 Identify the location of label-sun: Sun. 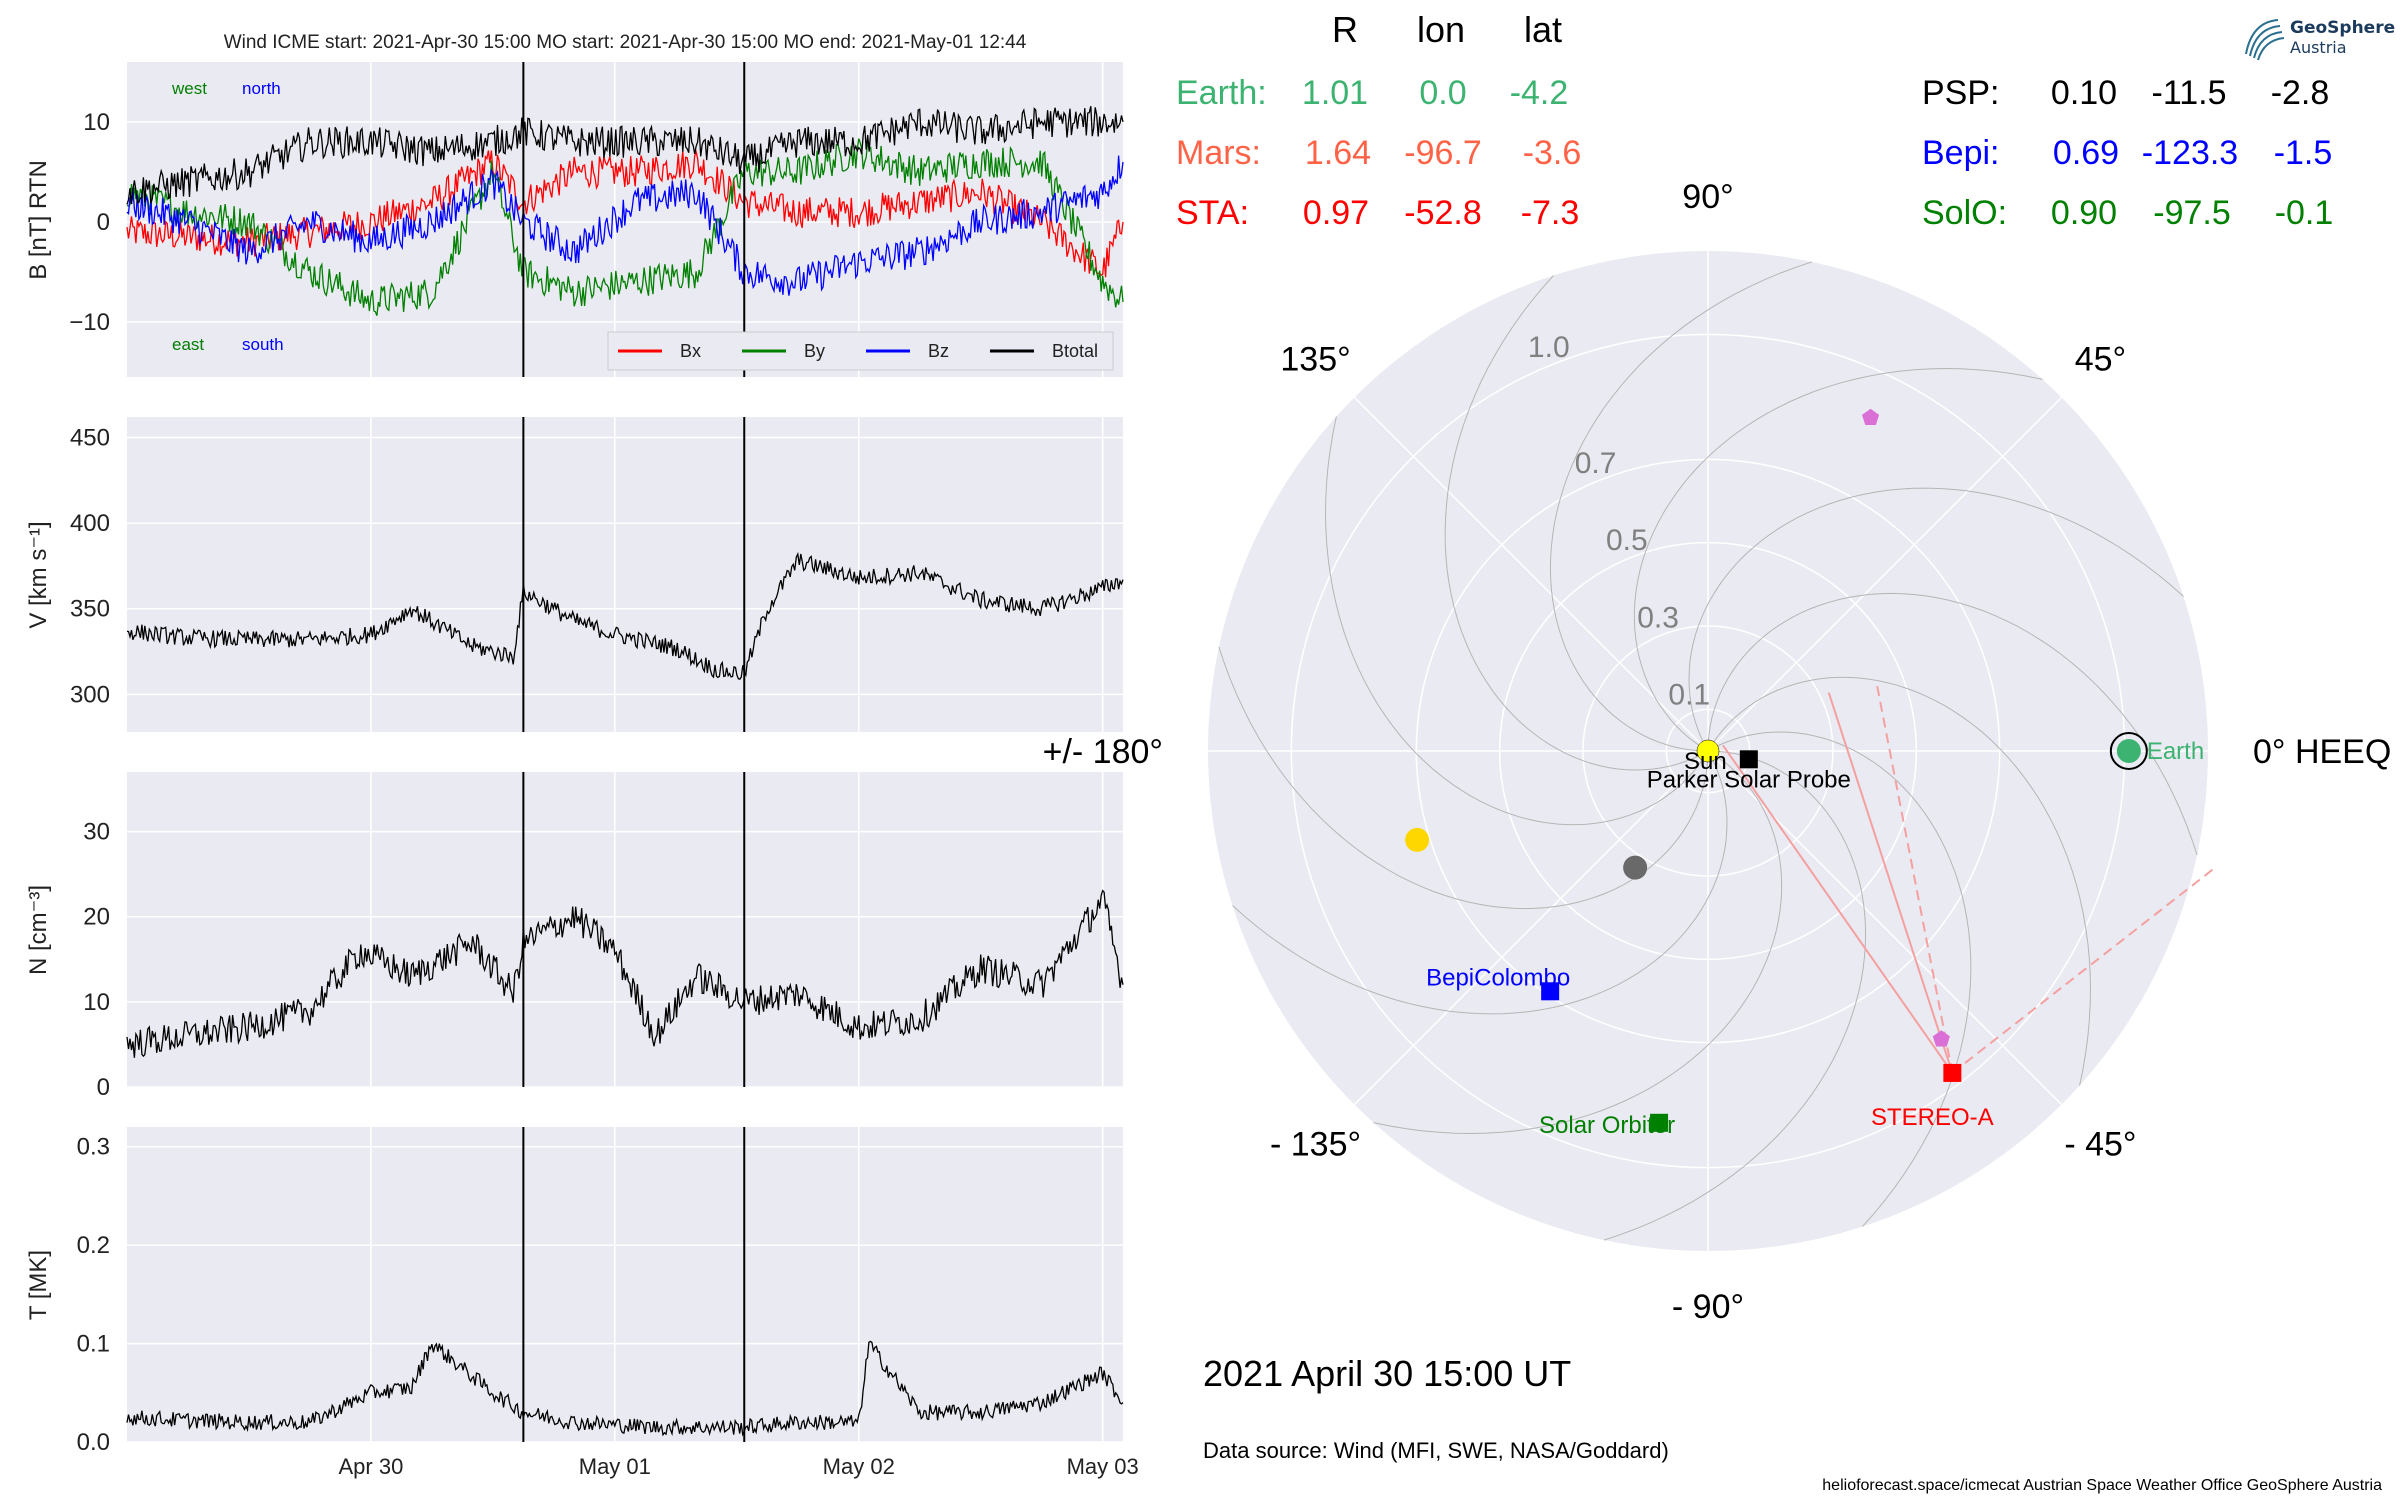
(1705, 761).